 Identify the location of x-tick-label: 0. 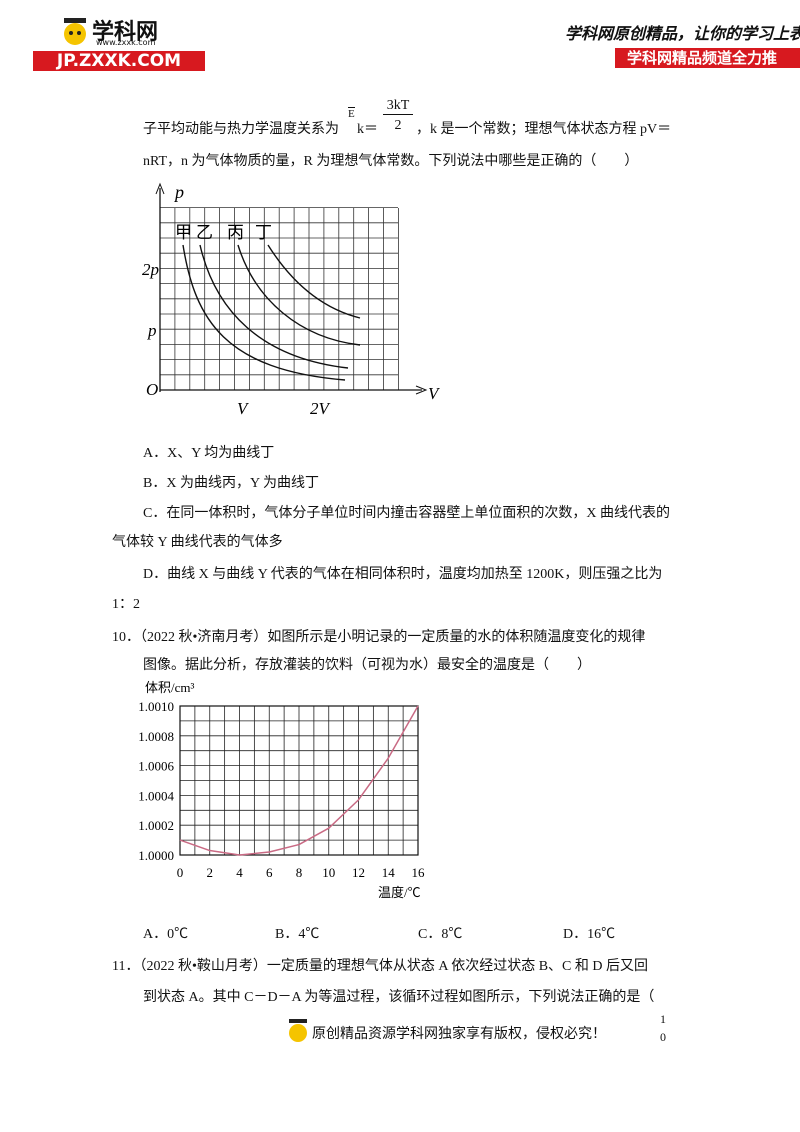
(180, 872).